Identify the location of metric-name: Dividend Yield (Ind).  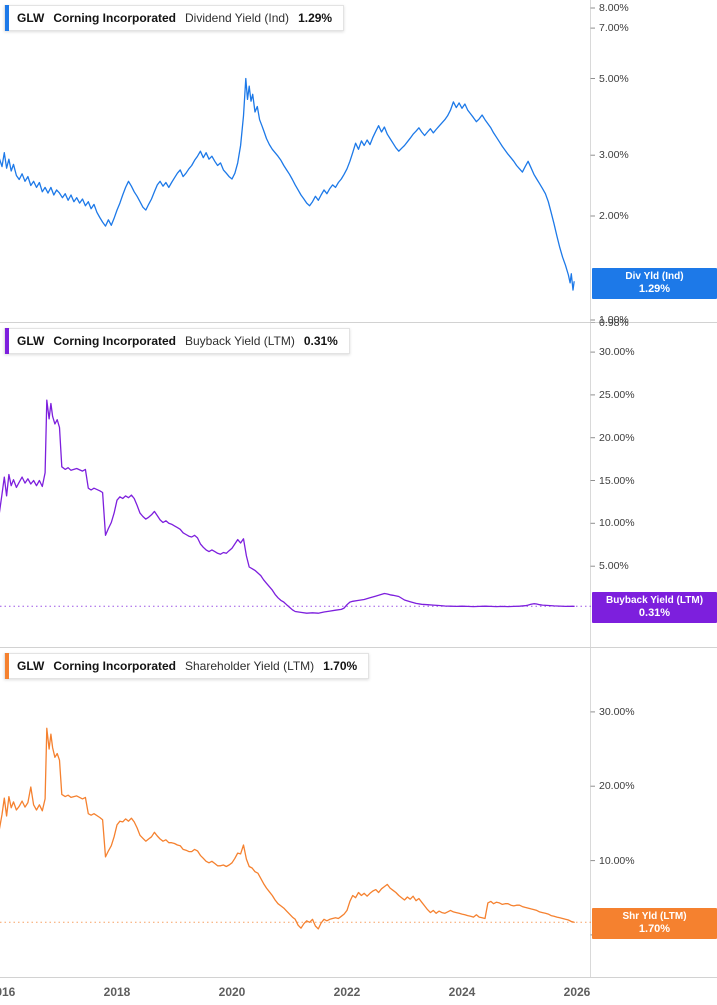
(237, 18).